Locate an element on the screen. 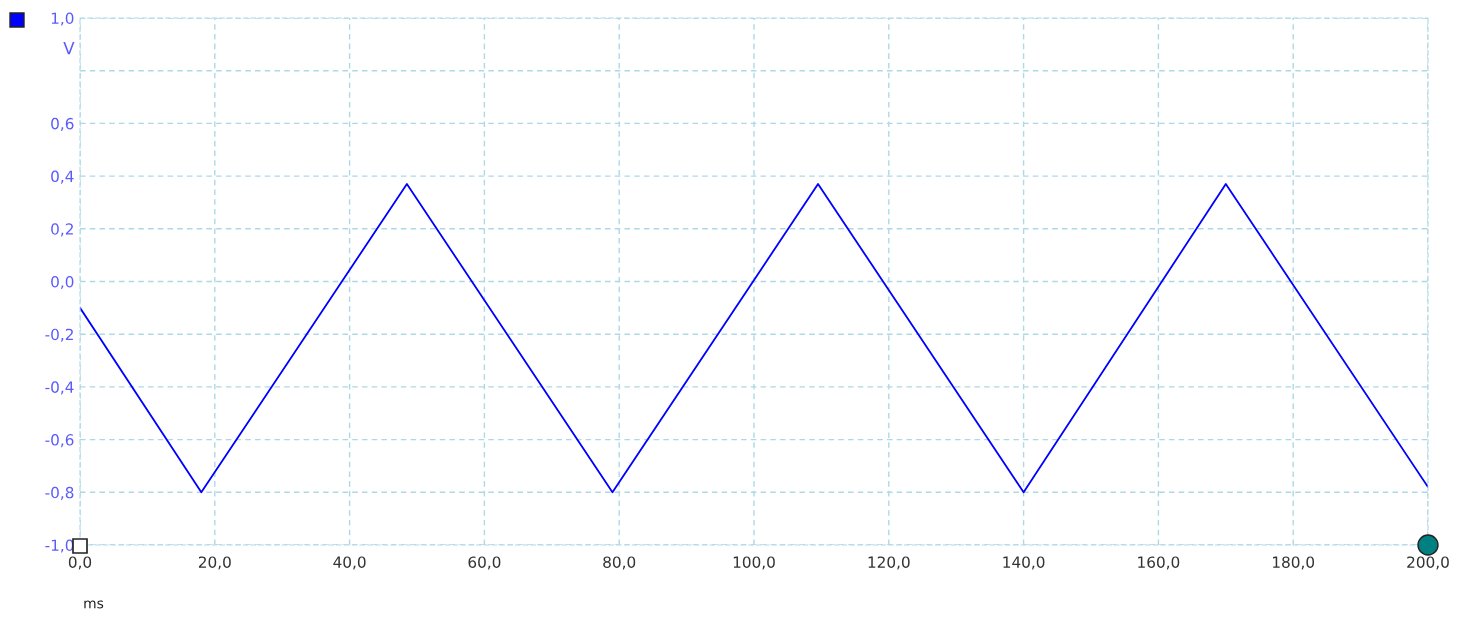  x-tick-label: 200,0 is located at coordinates (1428, 563).